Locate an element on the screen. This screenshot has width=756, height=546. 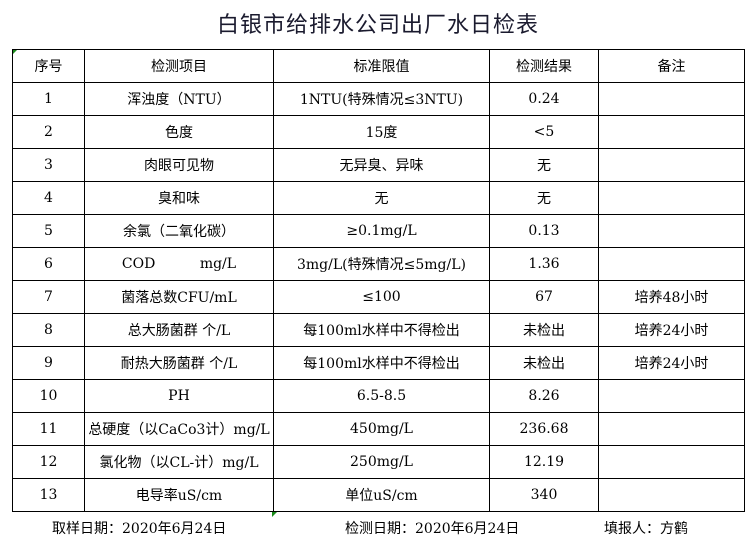
table-row: 7 菌落总数CFU/mL ≤100 67 培养48小时 is located at coordinates (378, 297).